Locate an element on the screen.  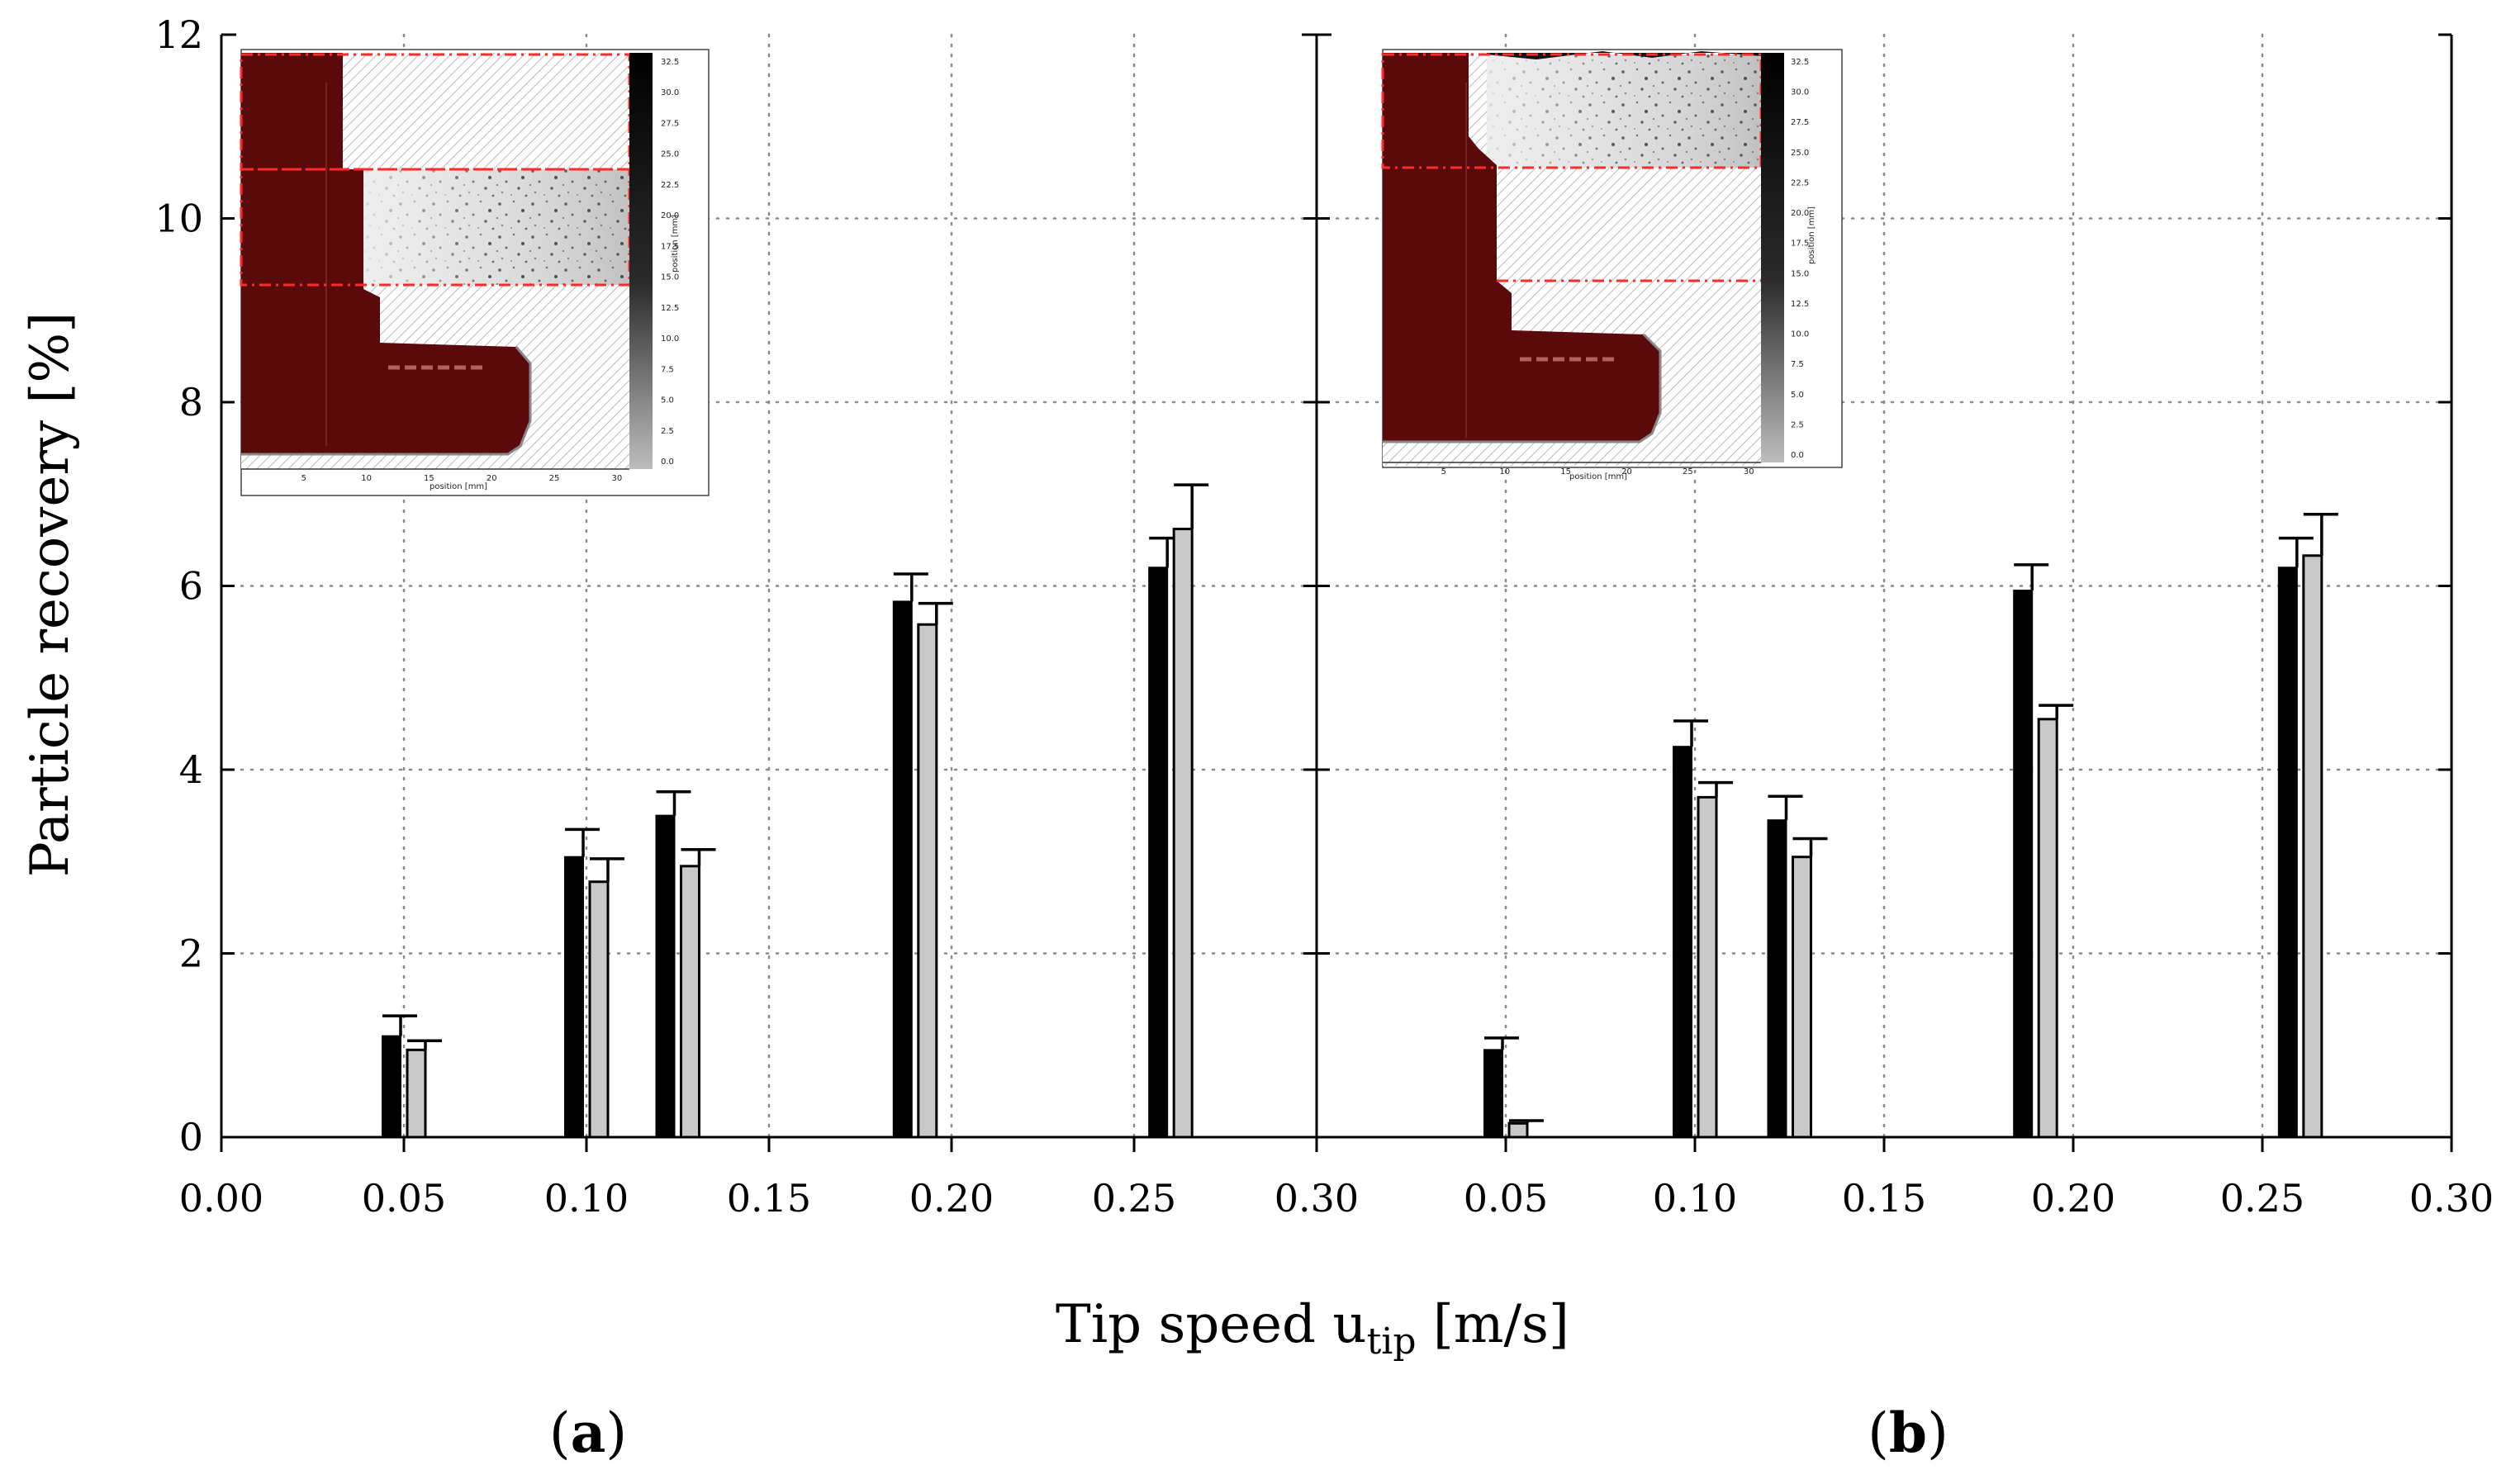
panel-label-a: (a) is located at coordinates (588, 1433).